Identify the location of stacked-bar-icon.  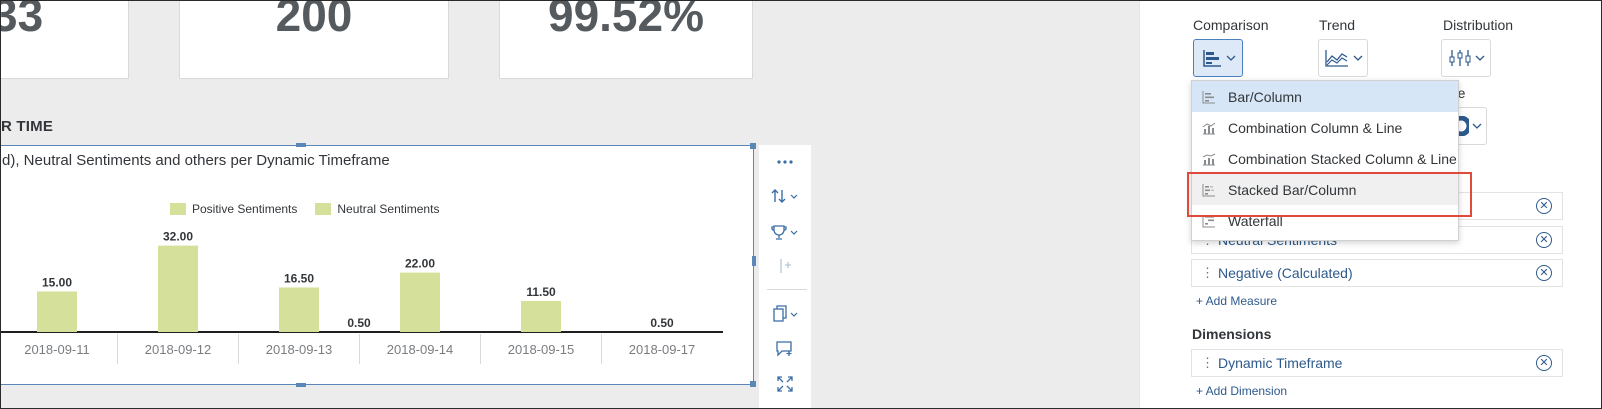
(1208, 189).